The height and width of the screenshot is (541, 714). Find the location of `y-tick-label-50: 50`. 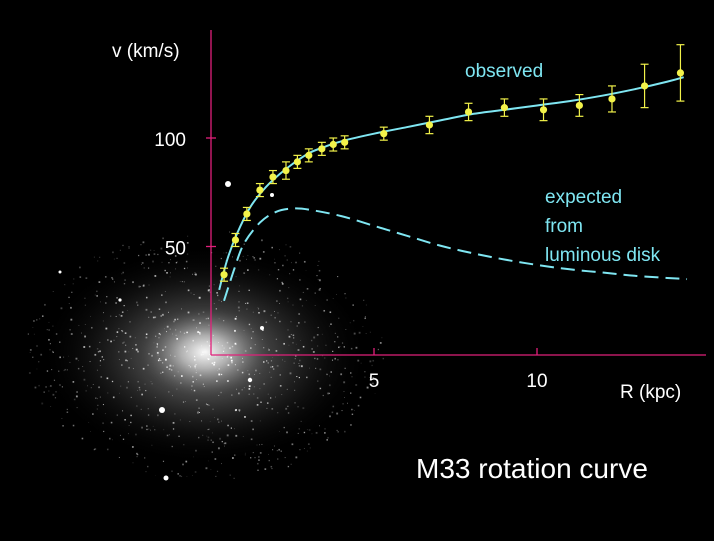

y-tick-label-50: 50 is located at coordinates (175, 249).